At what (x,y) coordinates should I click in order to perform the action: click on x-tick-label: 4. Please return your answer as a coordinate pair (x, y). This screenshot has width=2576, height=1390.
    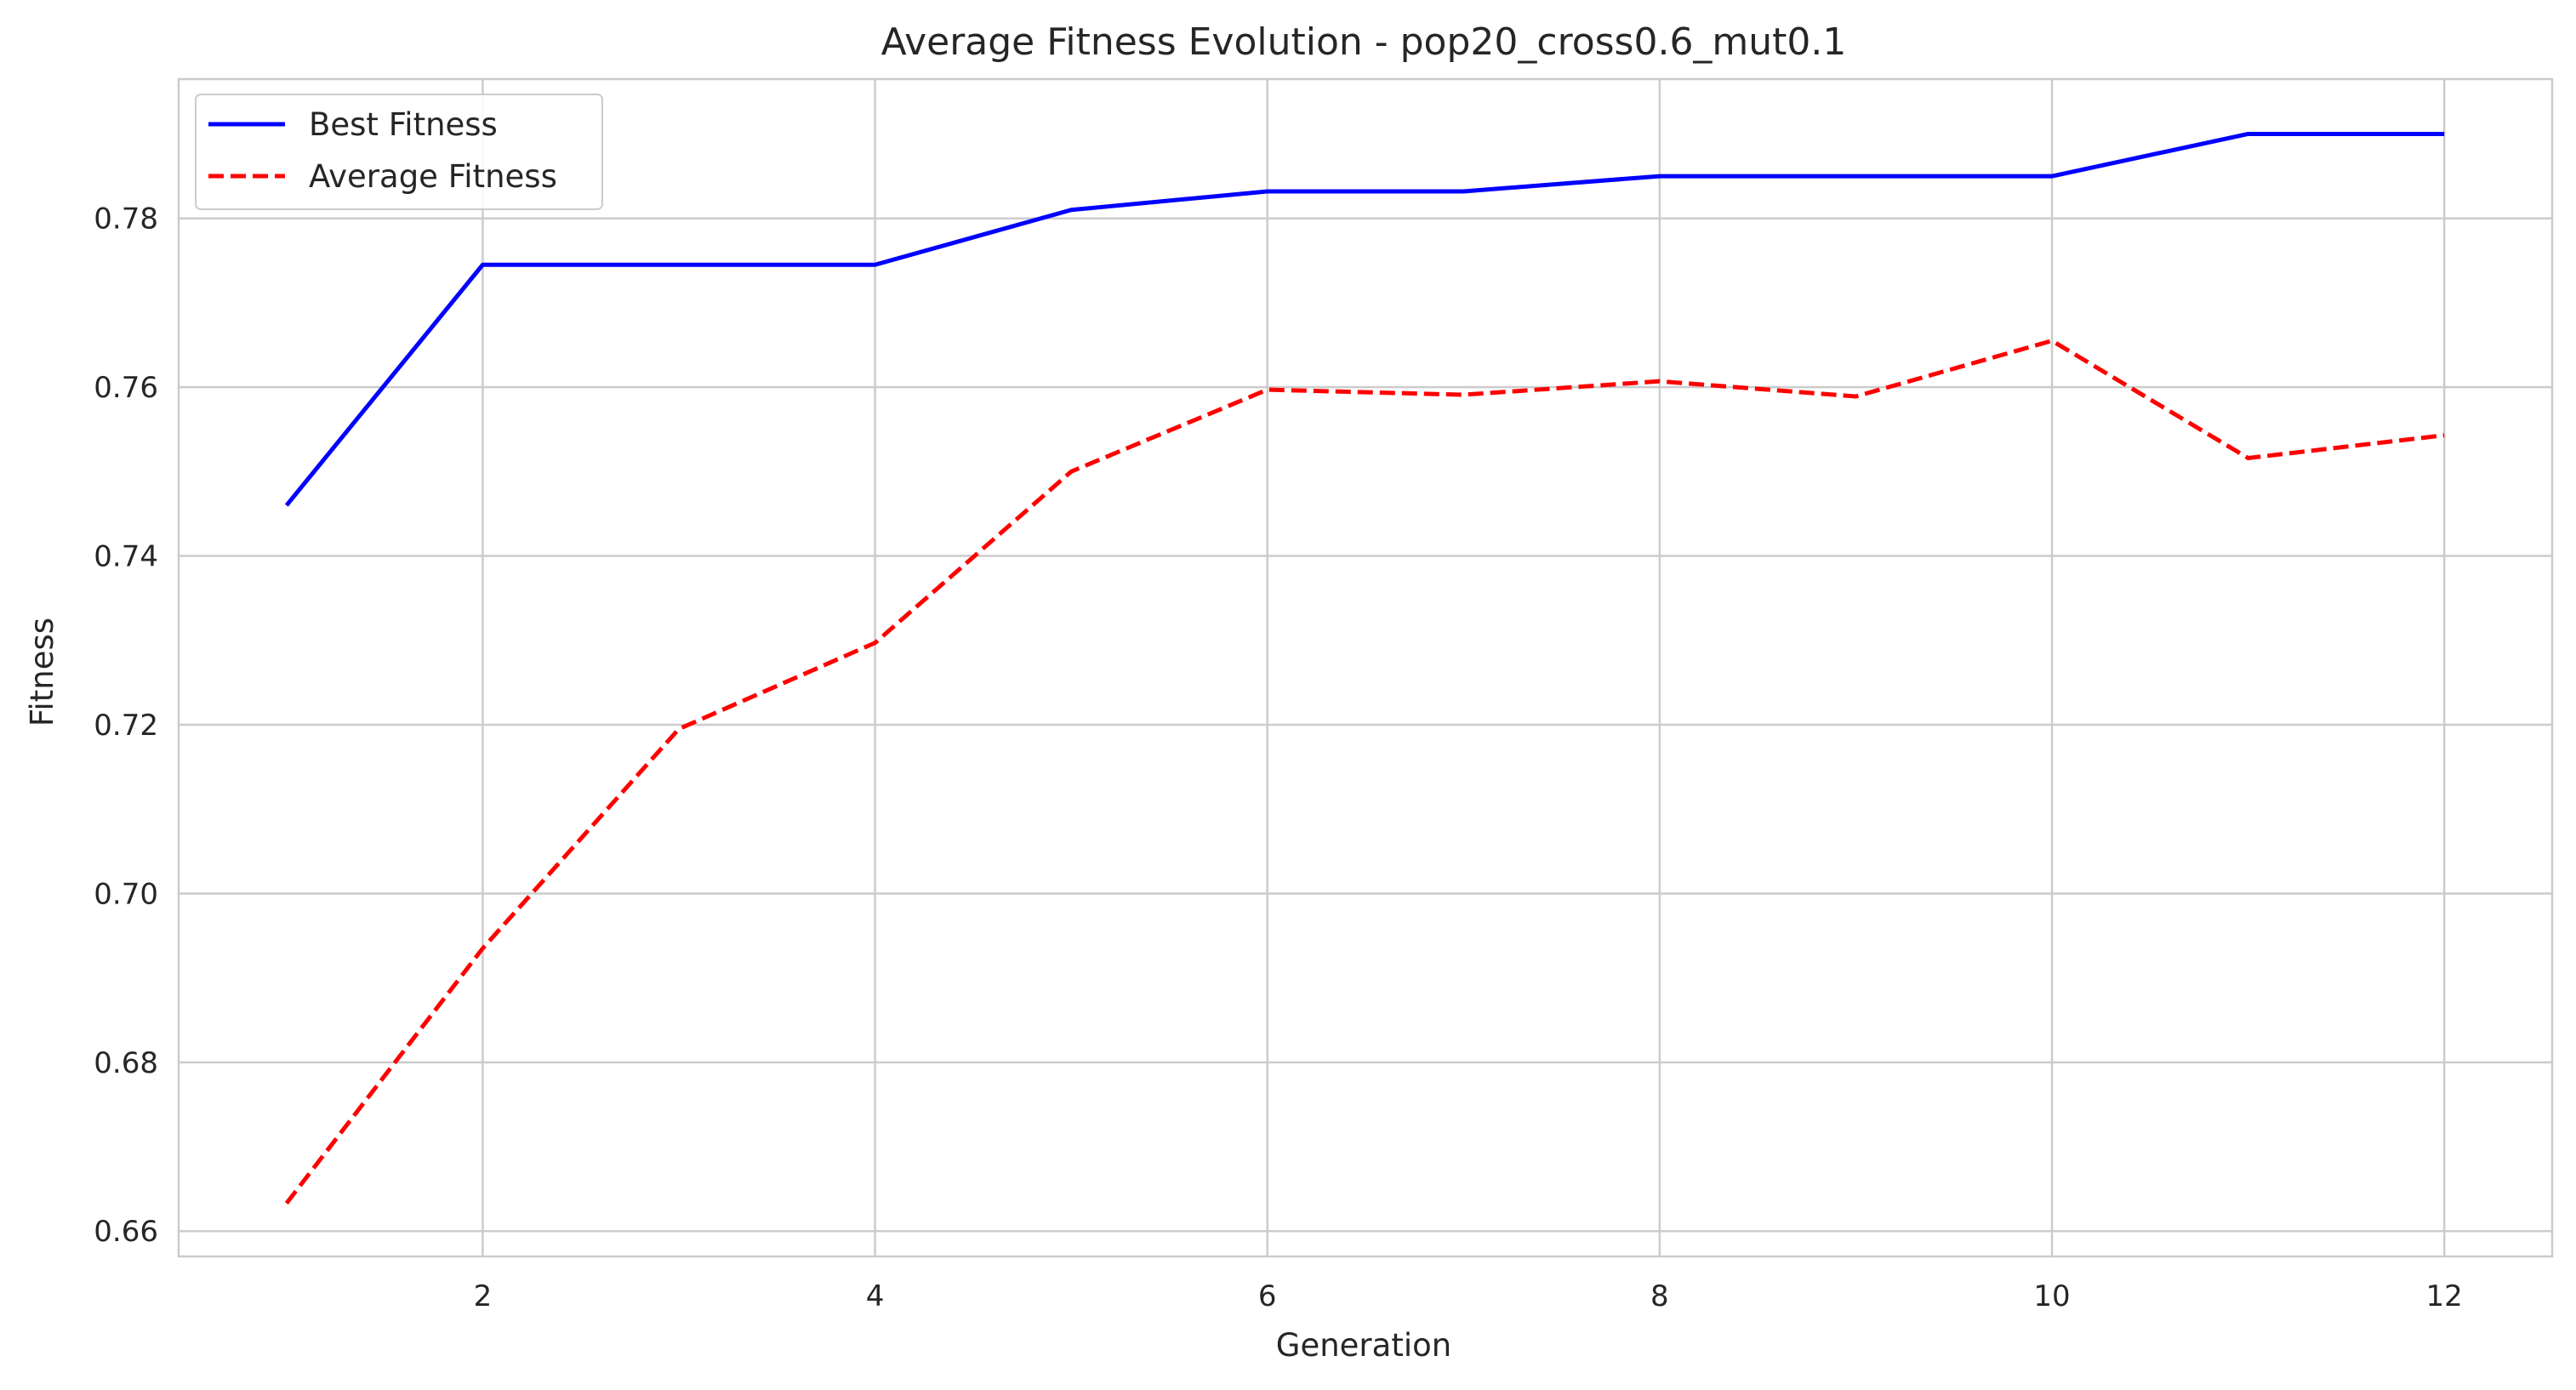
    Looking at the image, I should click on (876, 1296).